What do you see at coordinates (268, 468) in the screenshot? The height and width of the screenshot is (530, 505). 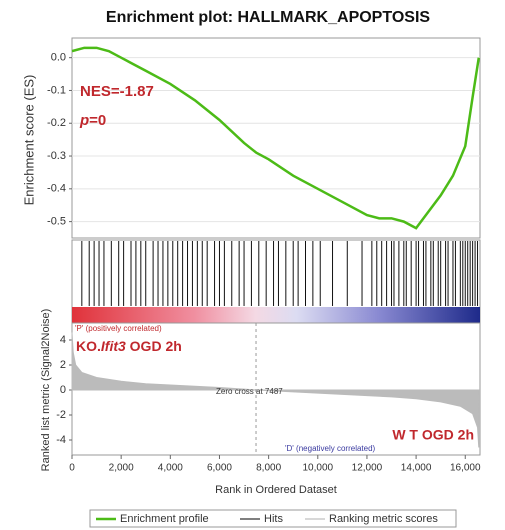 I see `x-tick-label: 8,000` at bounding box center [268, 468].